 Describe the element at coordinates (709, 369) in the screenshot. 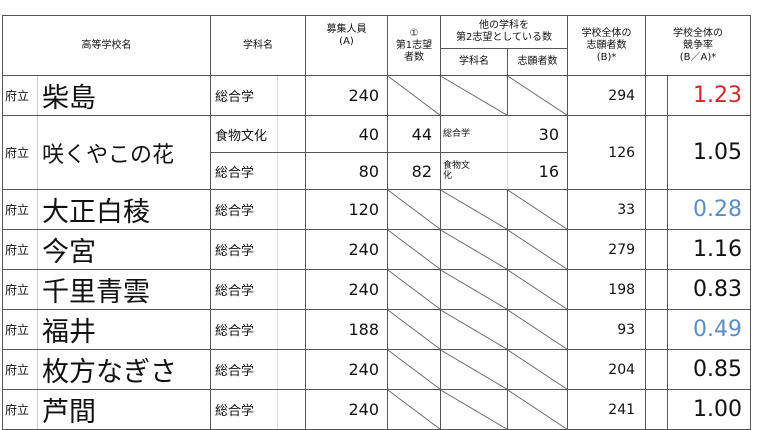

I see `competition-ratio: 0.85` at that location.